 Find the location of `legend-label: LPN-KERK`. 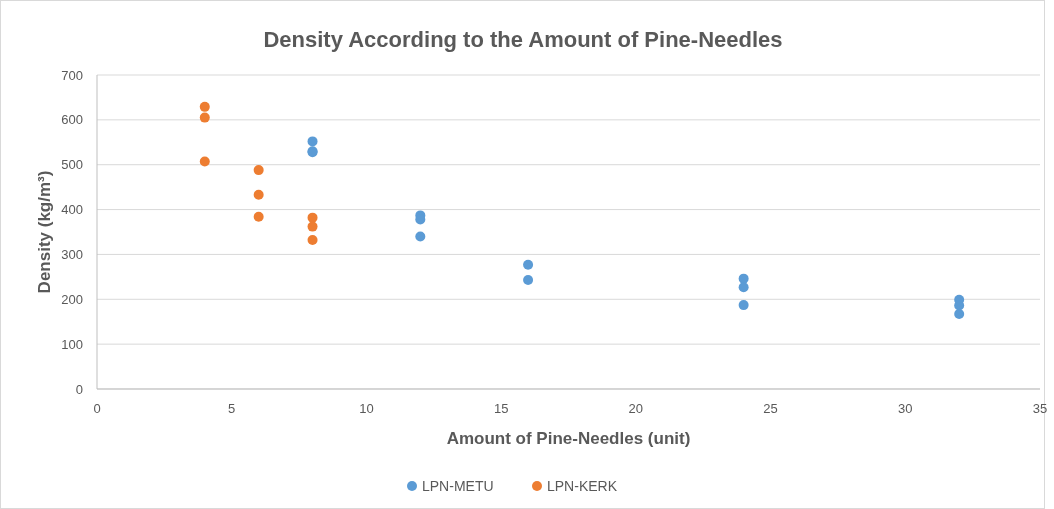

legend-label: LPN-KERK is located at coordinates (582, 486).